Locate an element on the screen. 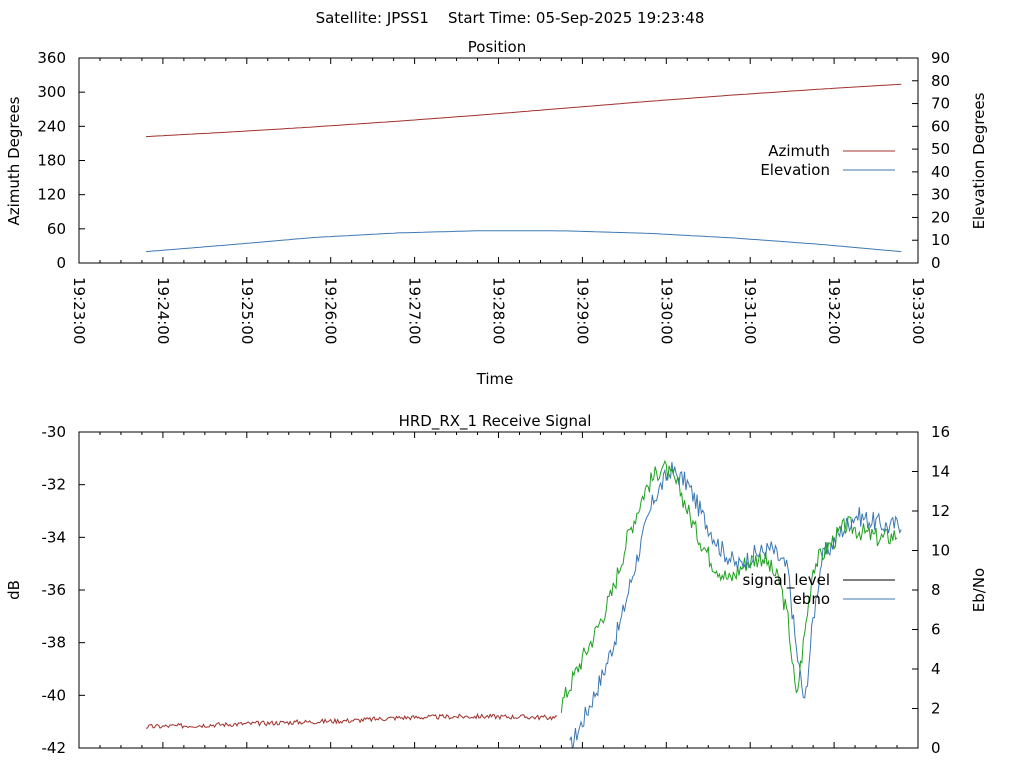 The height and width of the screenshot is (768, 1024). position-y-tick-label: 120 is located at coordinates (51, 195).